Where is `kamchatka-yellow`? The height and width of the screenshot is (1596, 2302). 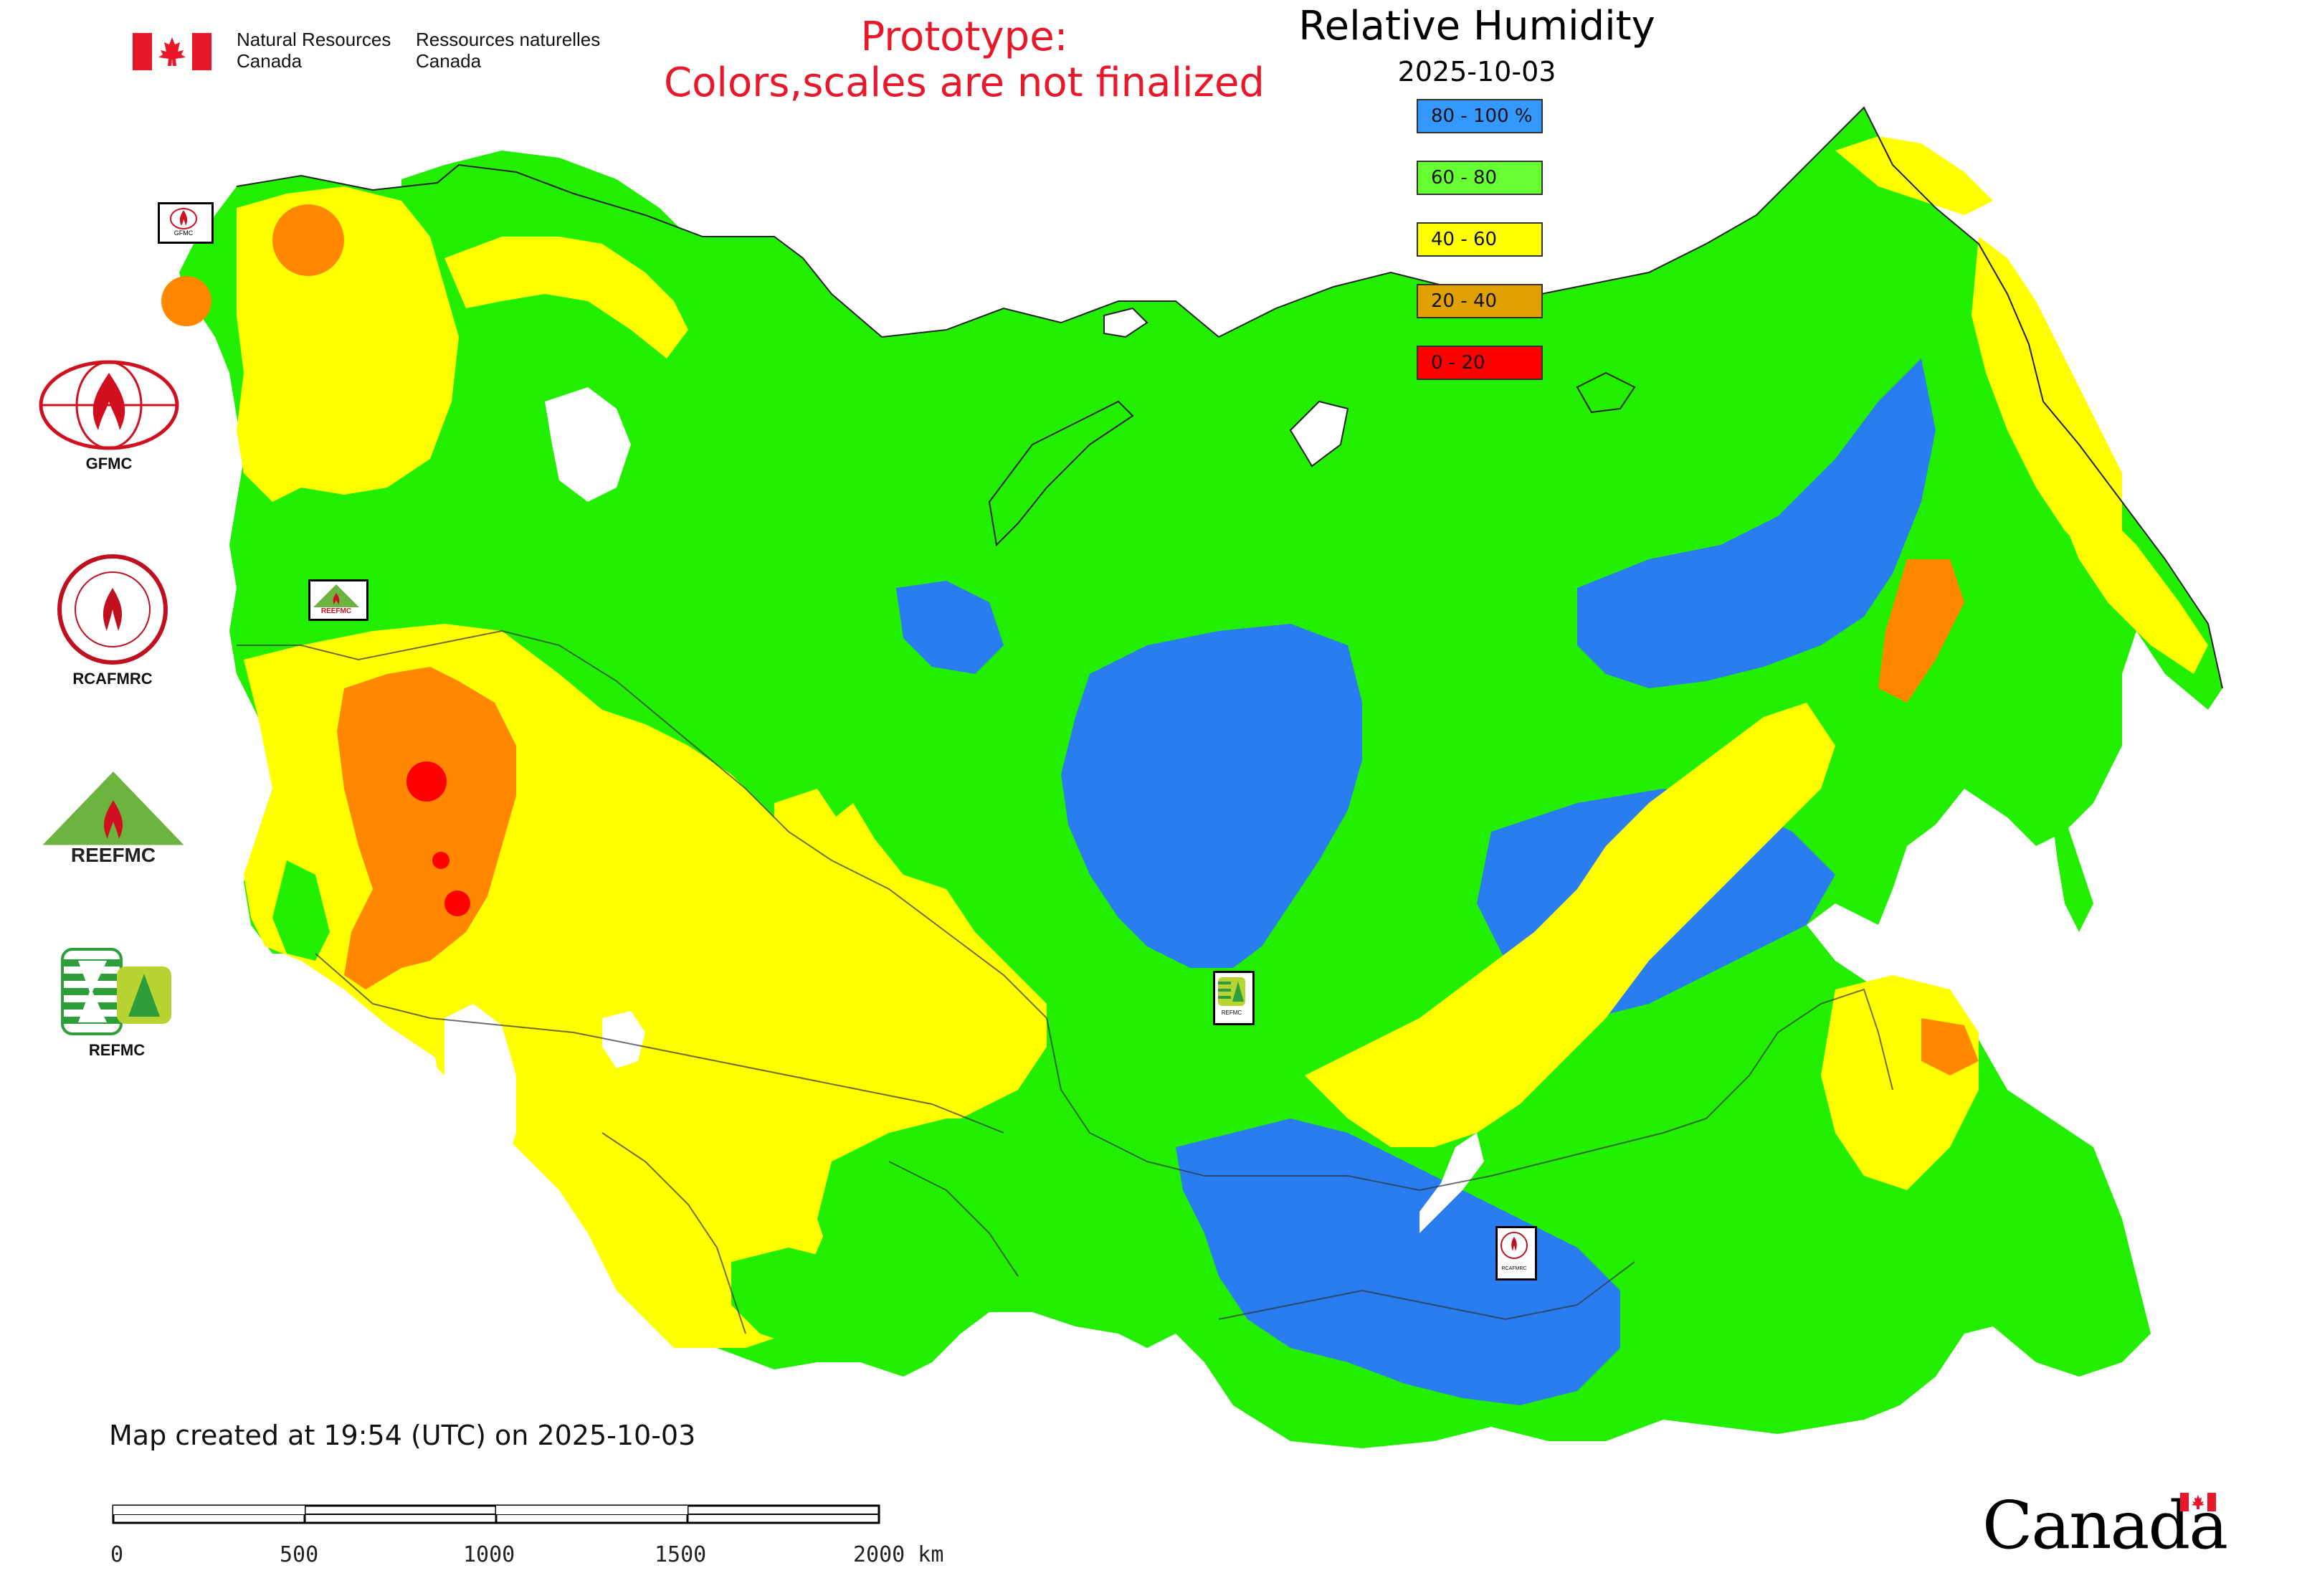 kamchatka-yellow is located at coordinates (2129, 581).